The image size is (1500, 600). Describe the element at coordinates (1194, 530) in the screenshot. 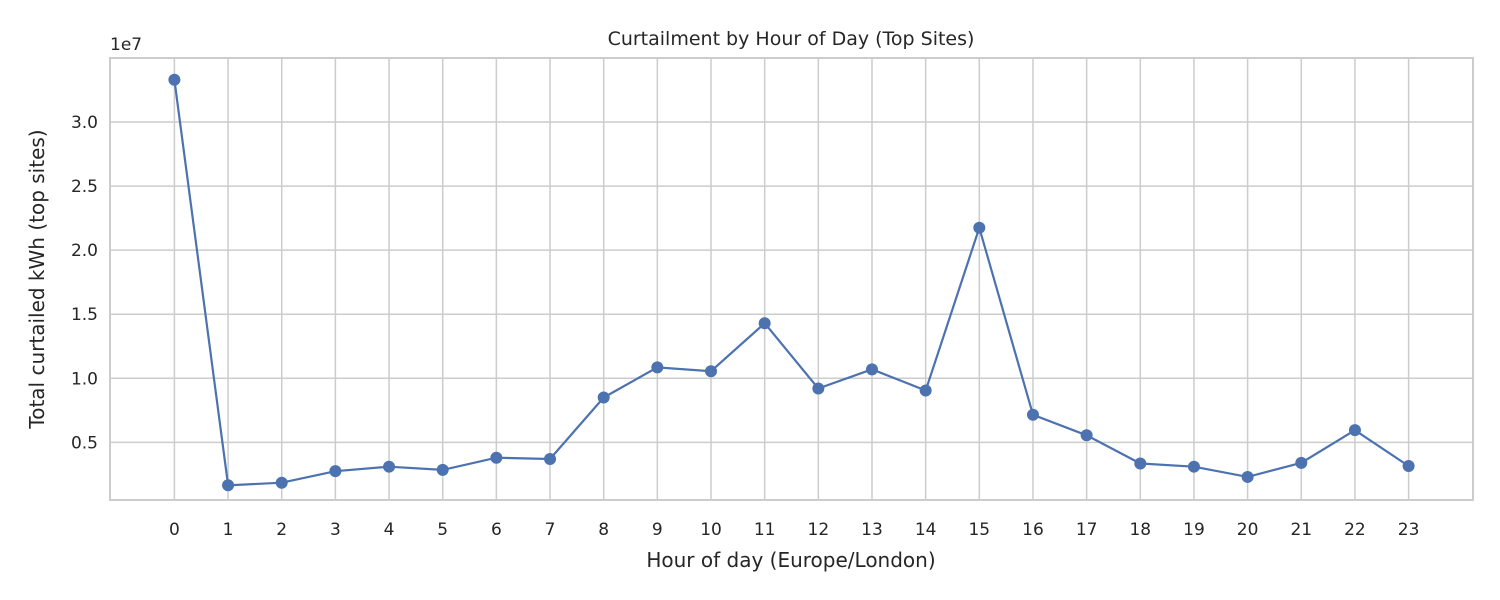

I see `x-tick-label: 19` at that location.